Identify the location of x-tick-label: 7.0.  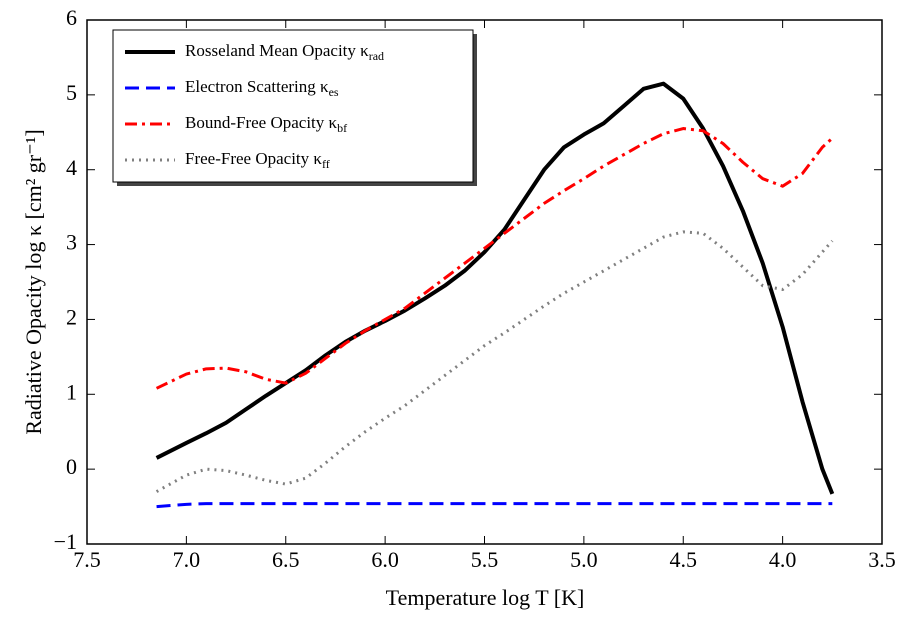
(187, 559).